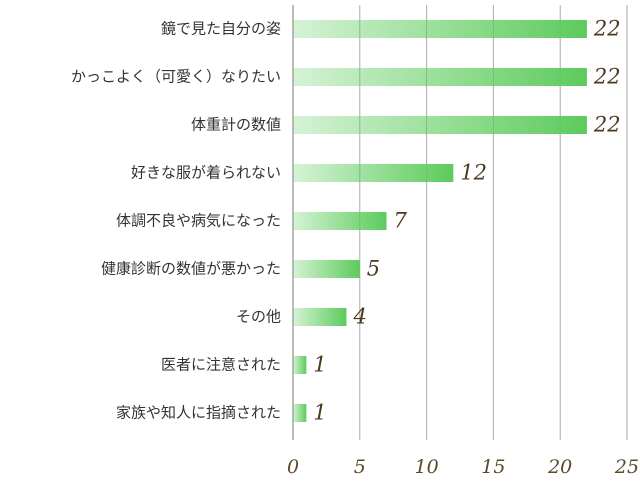 This screenshot has height=481, width=640. I want to click on y-tick-label: 体重計の数値, so click(236, 125).